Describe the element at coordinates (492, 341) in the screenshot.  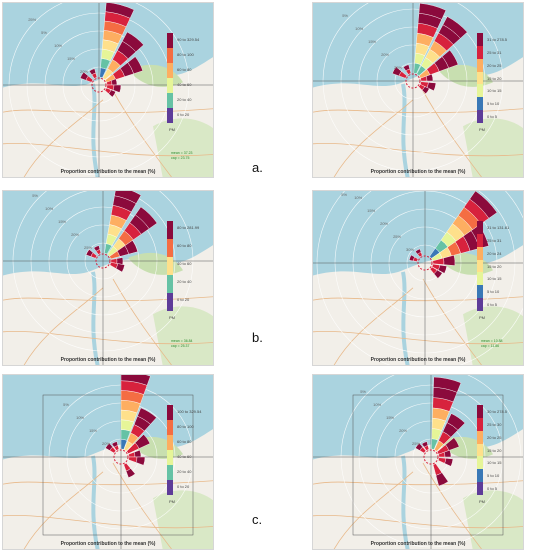
I see `stats-label: mean = 10.88` at that location.